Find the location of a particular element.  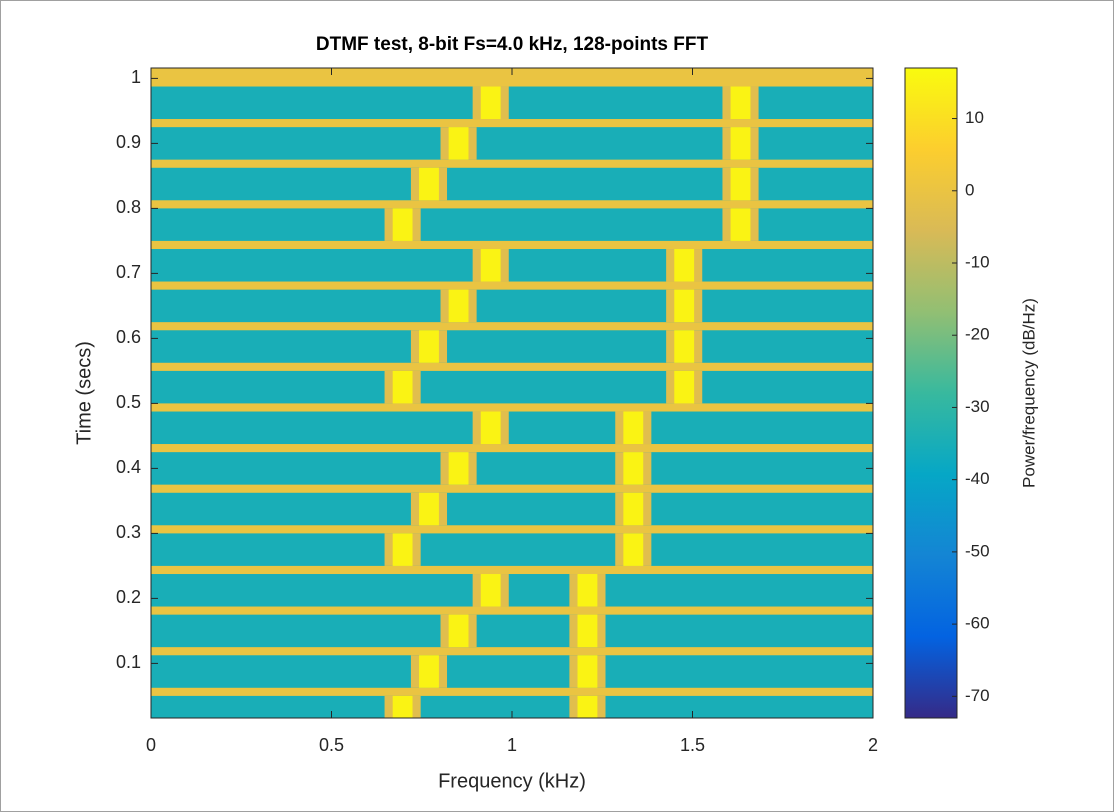

y-tick-label: 0.9 is located at coordinates (128, 142).